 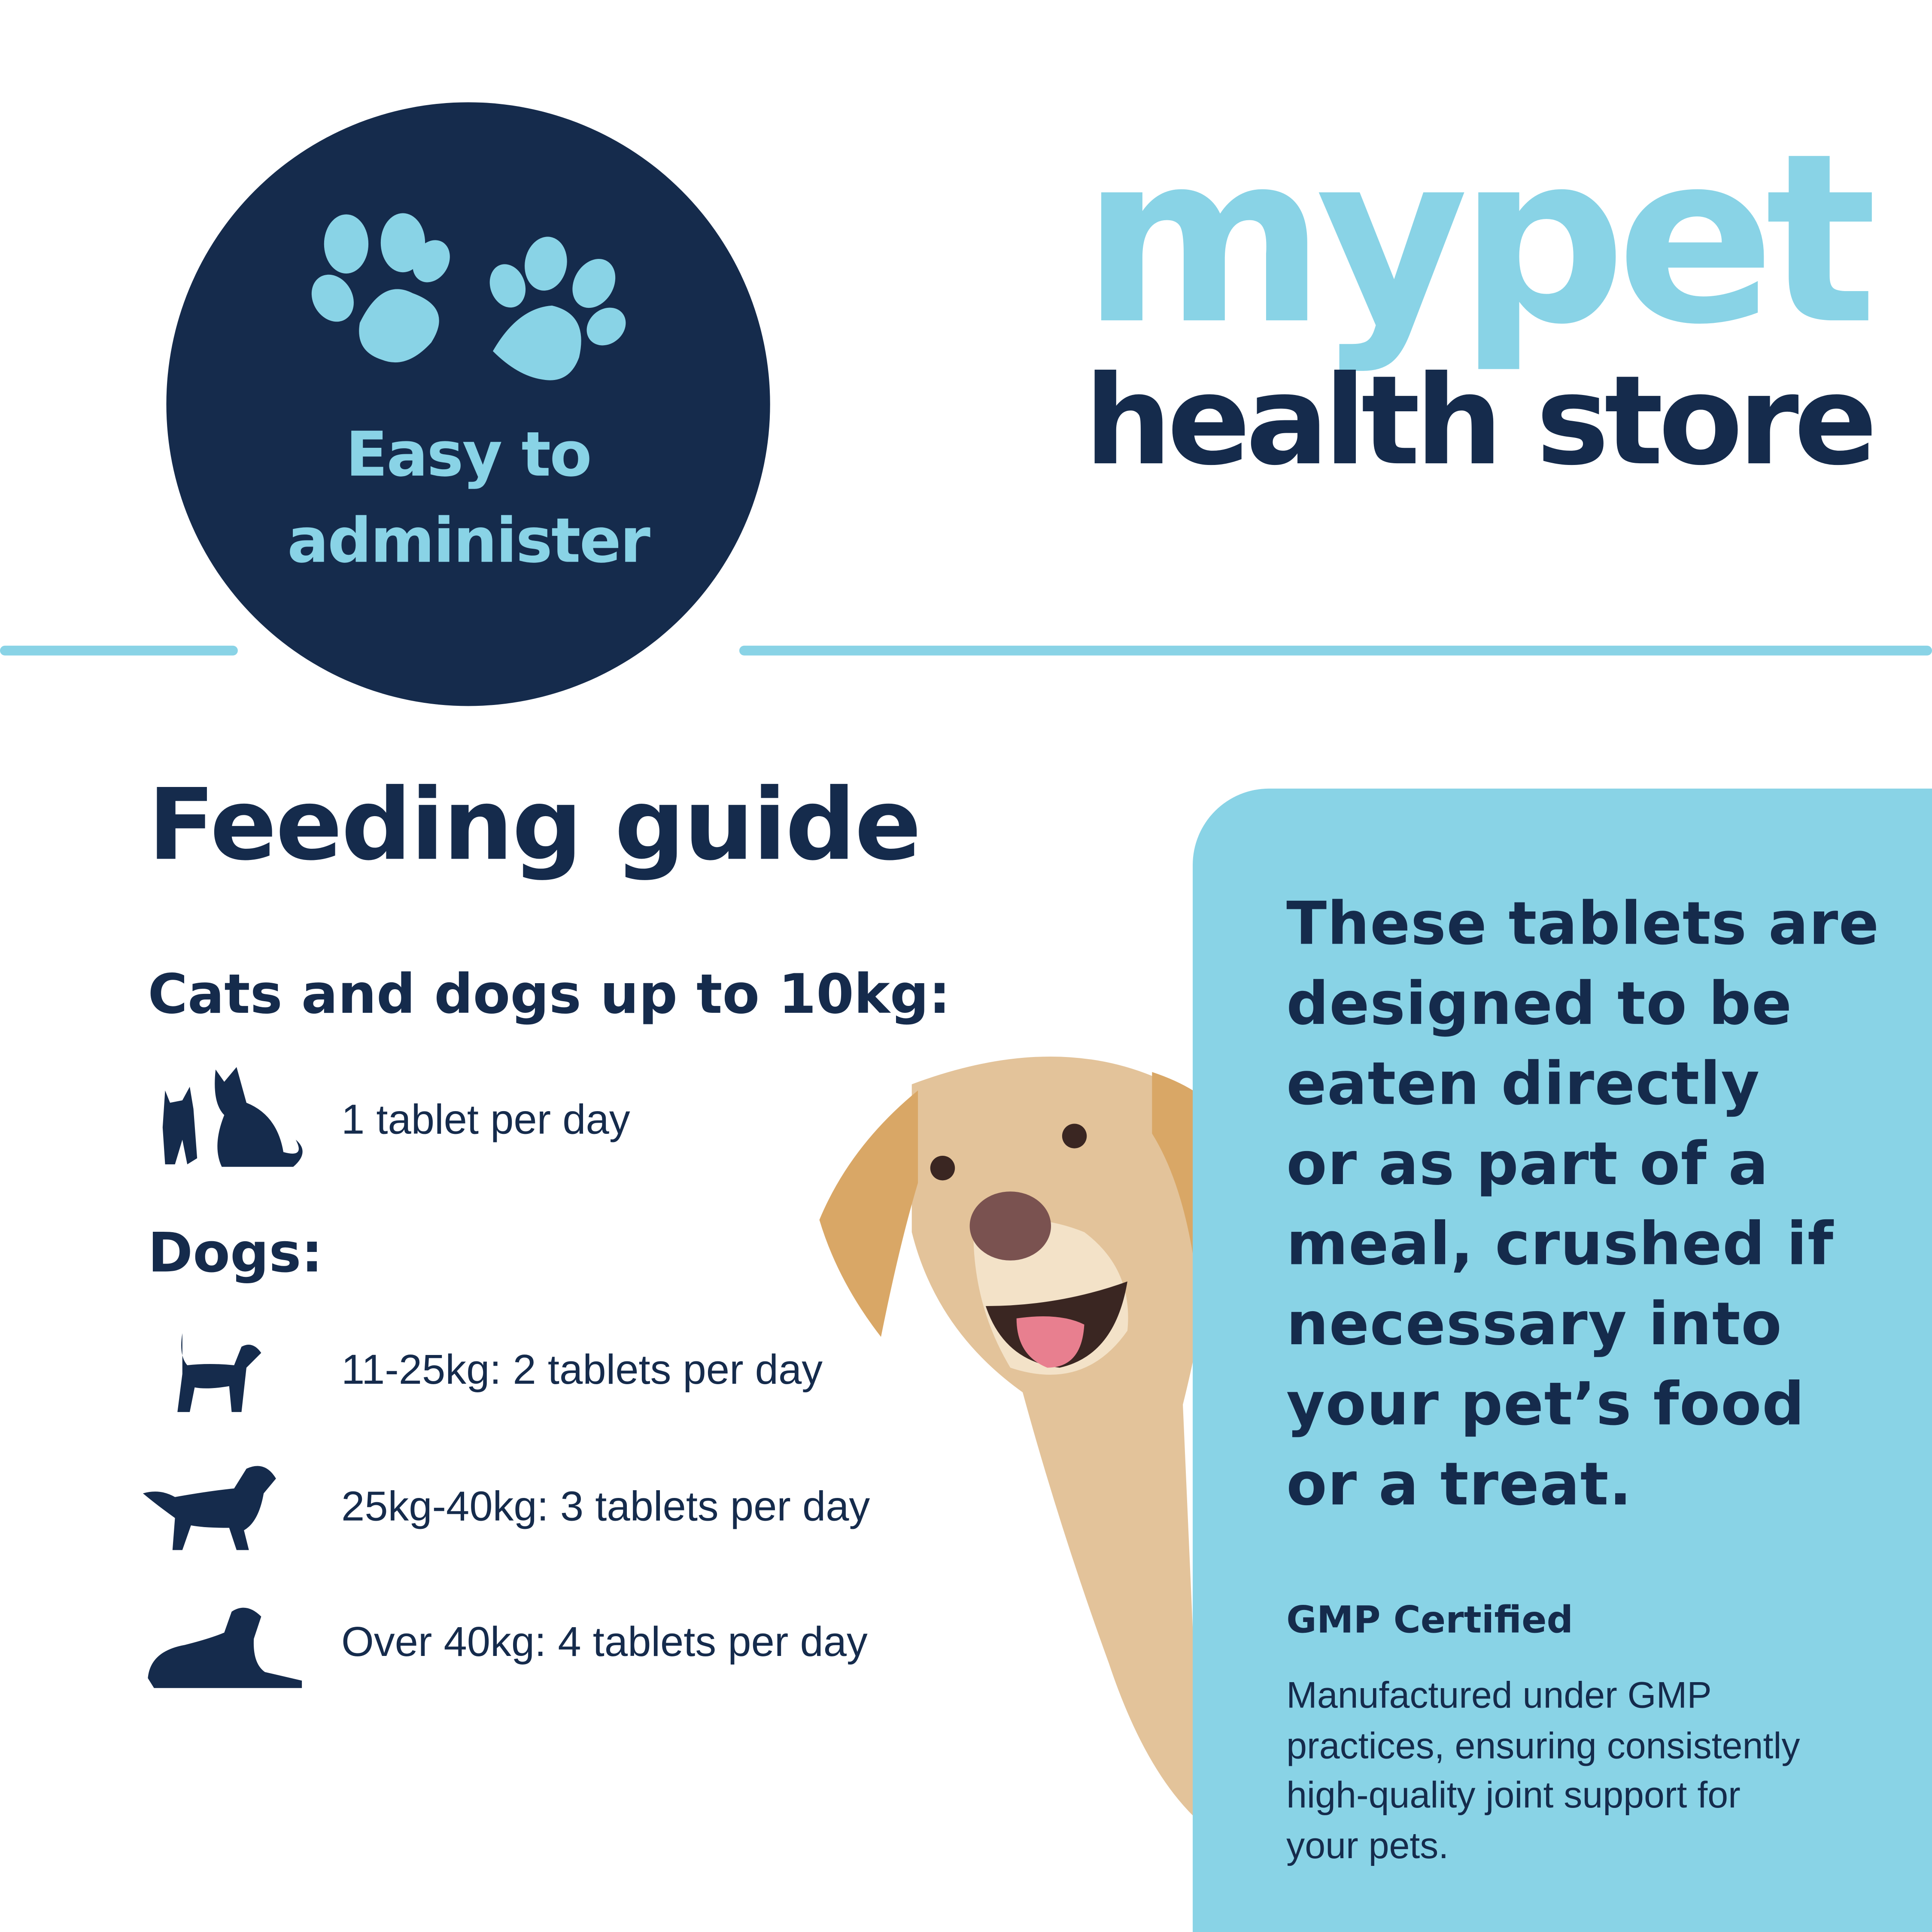 What do you see at coordinates (1513, 1796) in the screenshot?
I see `gmp-line: high-quality joint support for` at bounding box center [1513, 1796].